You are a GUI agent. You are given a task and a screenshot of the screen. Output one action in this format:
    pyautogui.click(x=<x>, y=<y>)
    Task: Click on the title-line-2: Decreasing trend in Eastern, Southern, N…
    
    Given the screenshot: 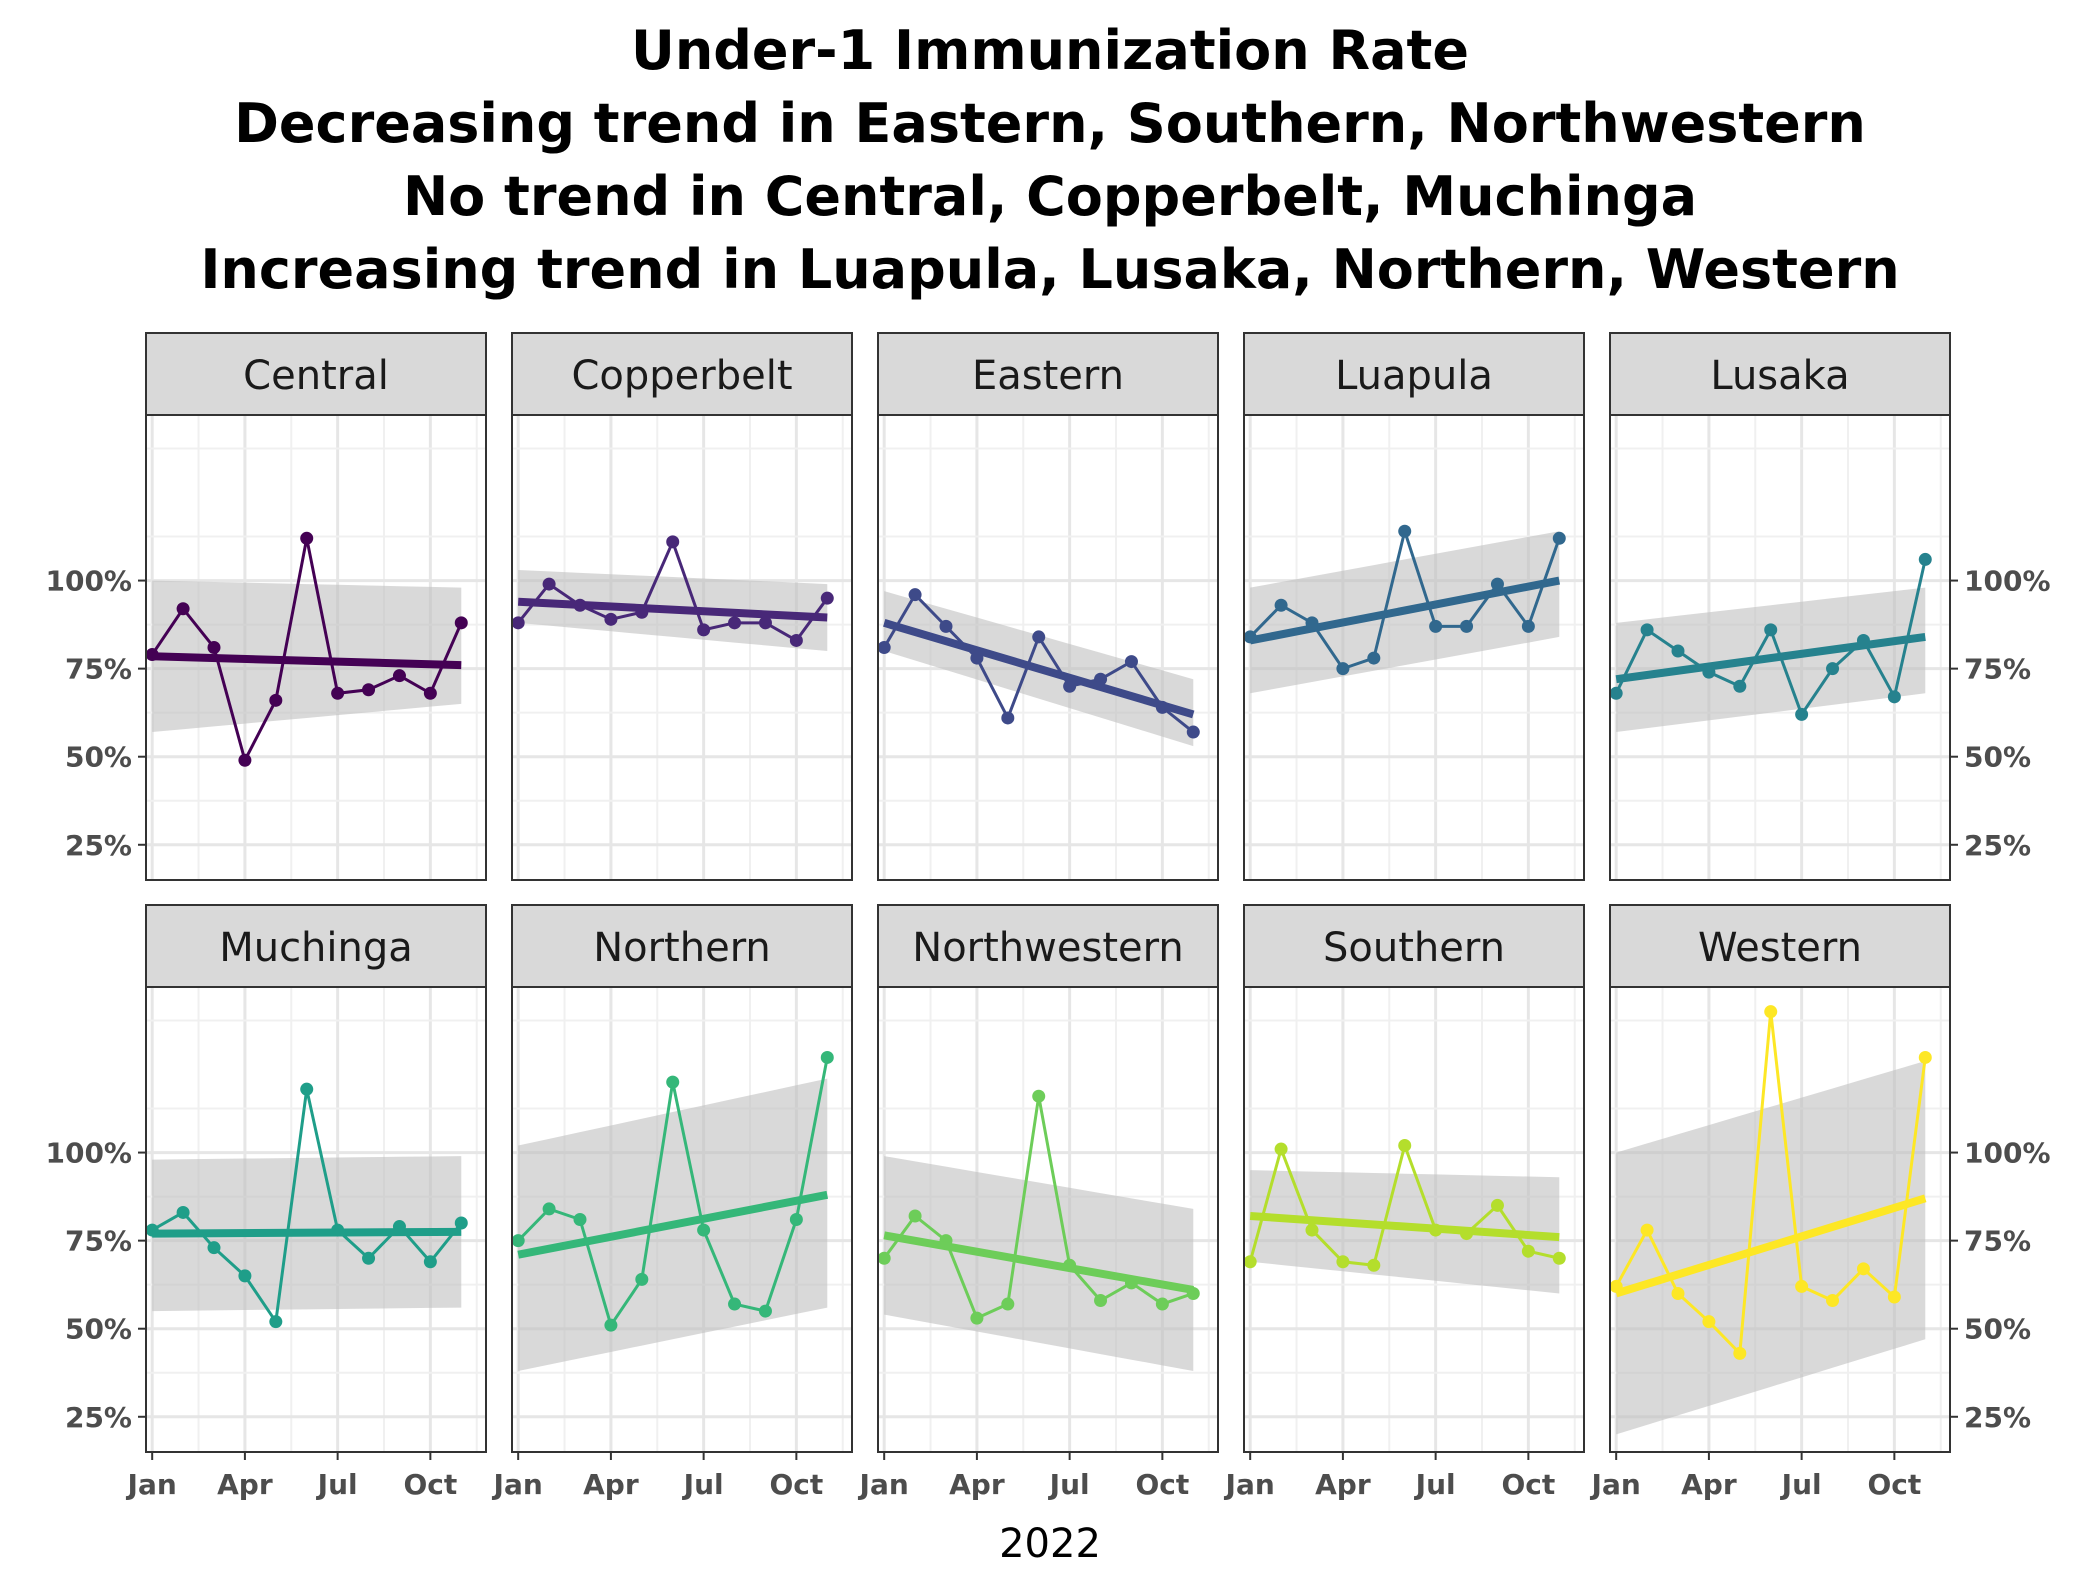 What is the action you would take?
    pyautogui.click(x=1050, y=123)
    